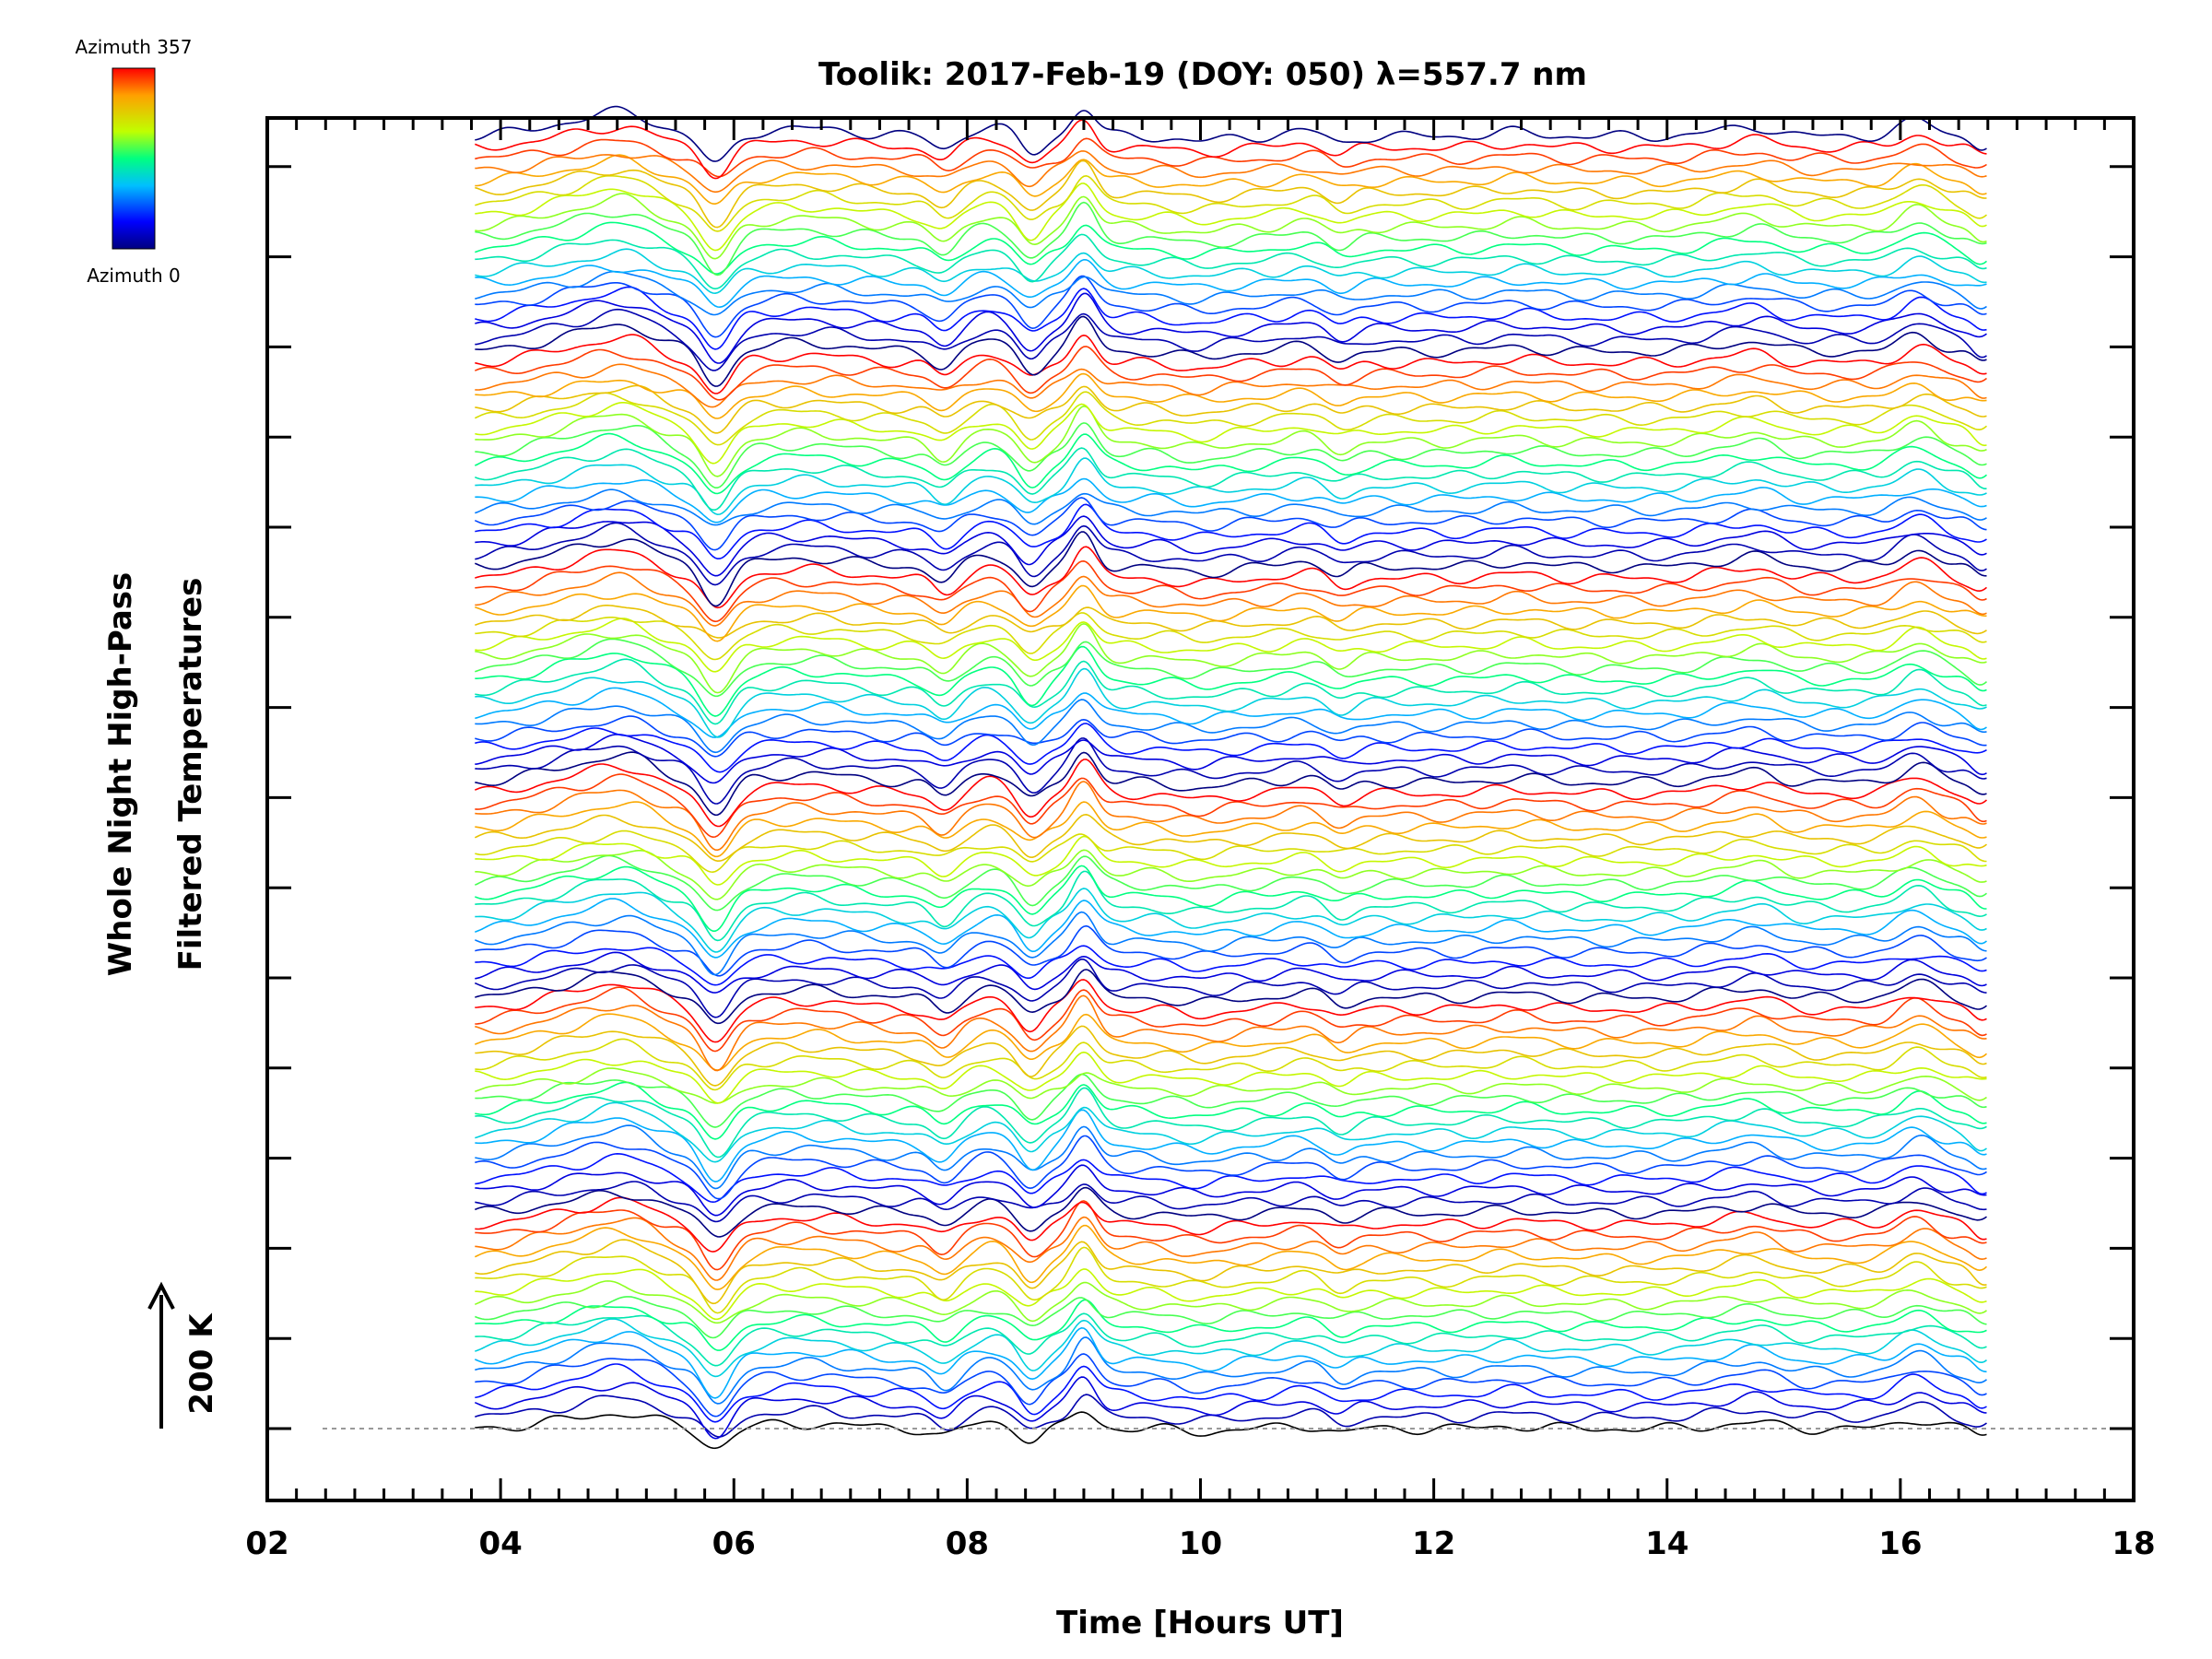  I want to click on x-tick-label: 02, so click(266, 1543).